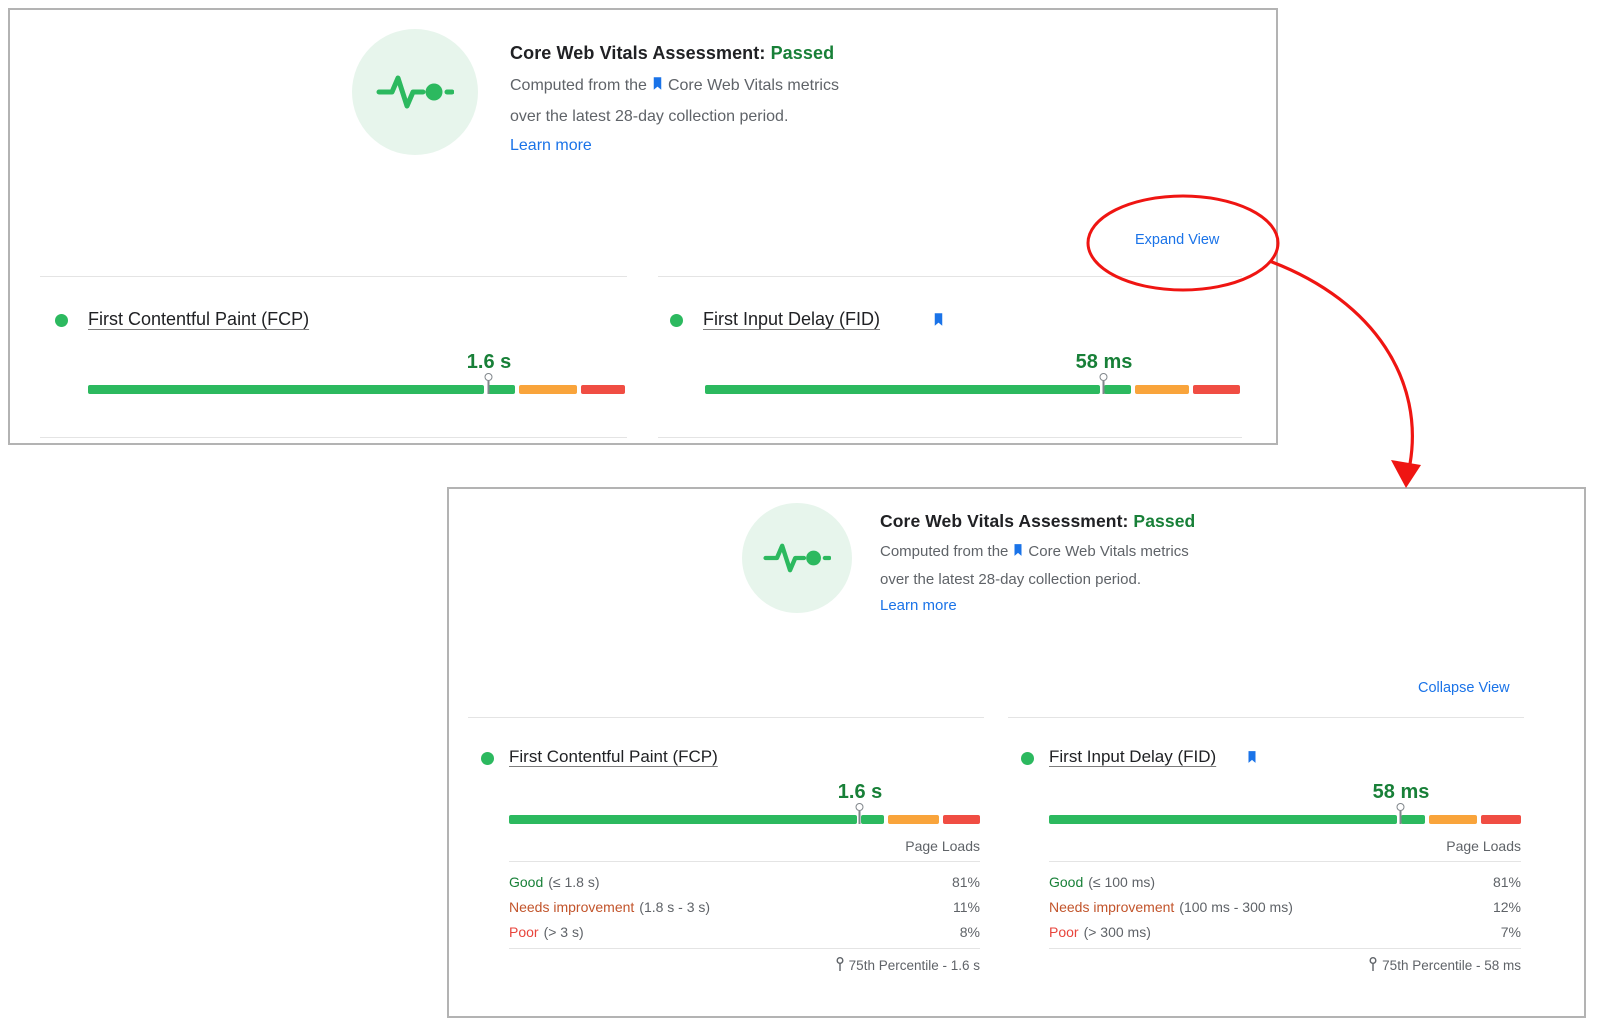 The height and width of the screenshot is (1028, 1598). I want to click on arrowhead, so click(1406, 474).